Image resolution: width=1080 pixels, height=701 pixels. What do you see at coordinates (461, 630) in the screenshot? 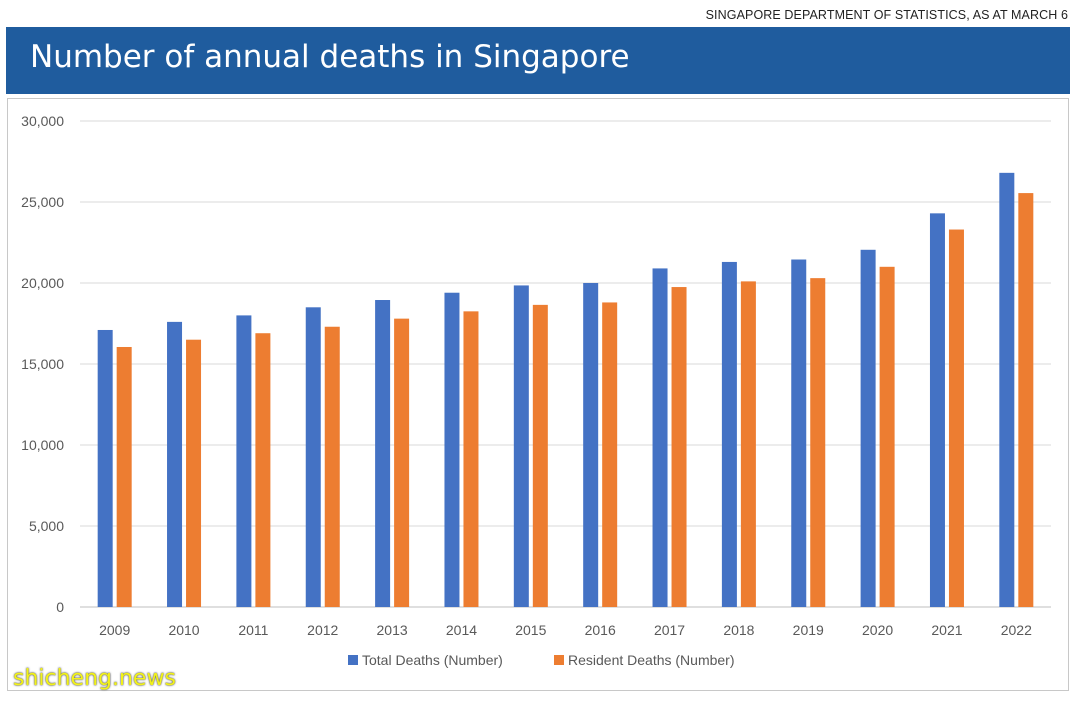
I see `x-tick-label: 2014` at bounding box center [461, 630].